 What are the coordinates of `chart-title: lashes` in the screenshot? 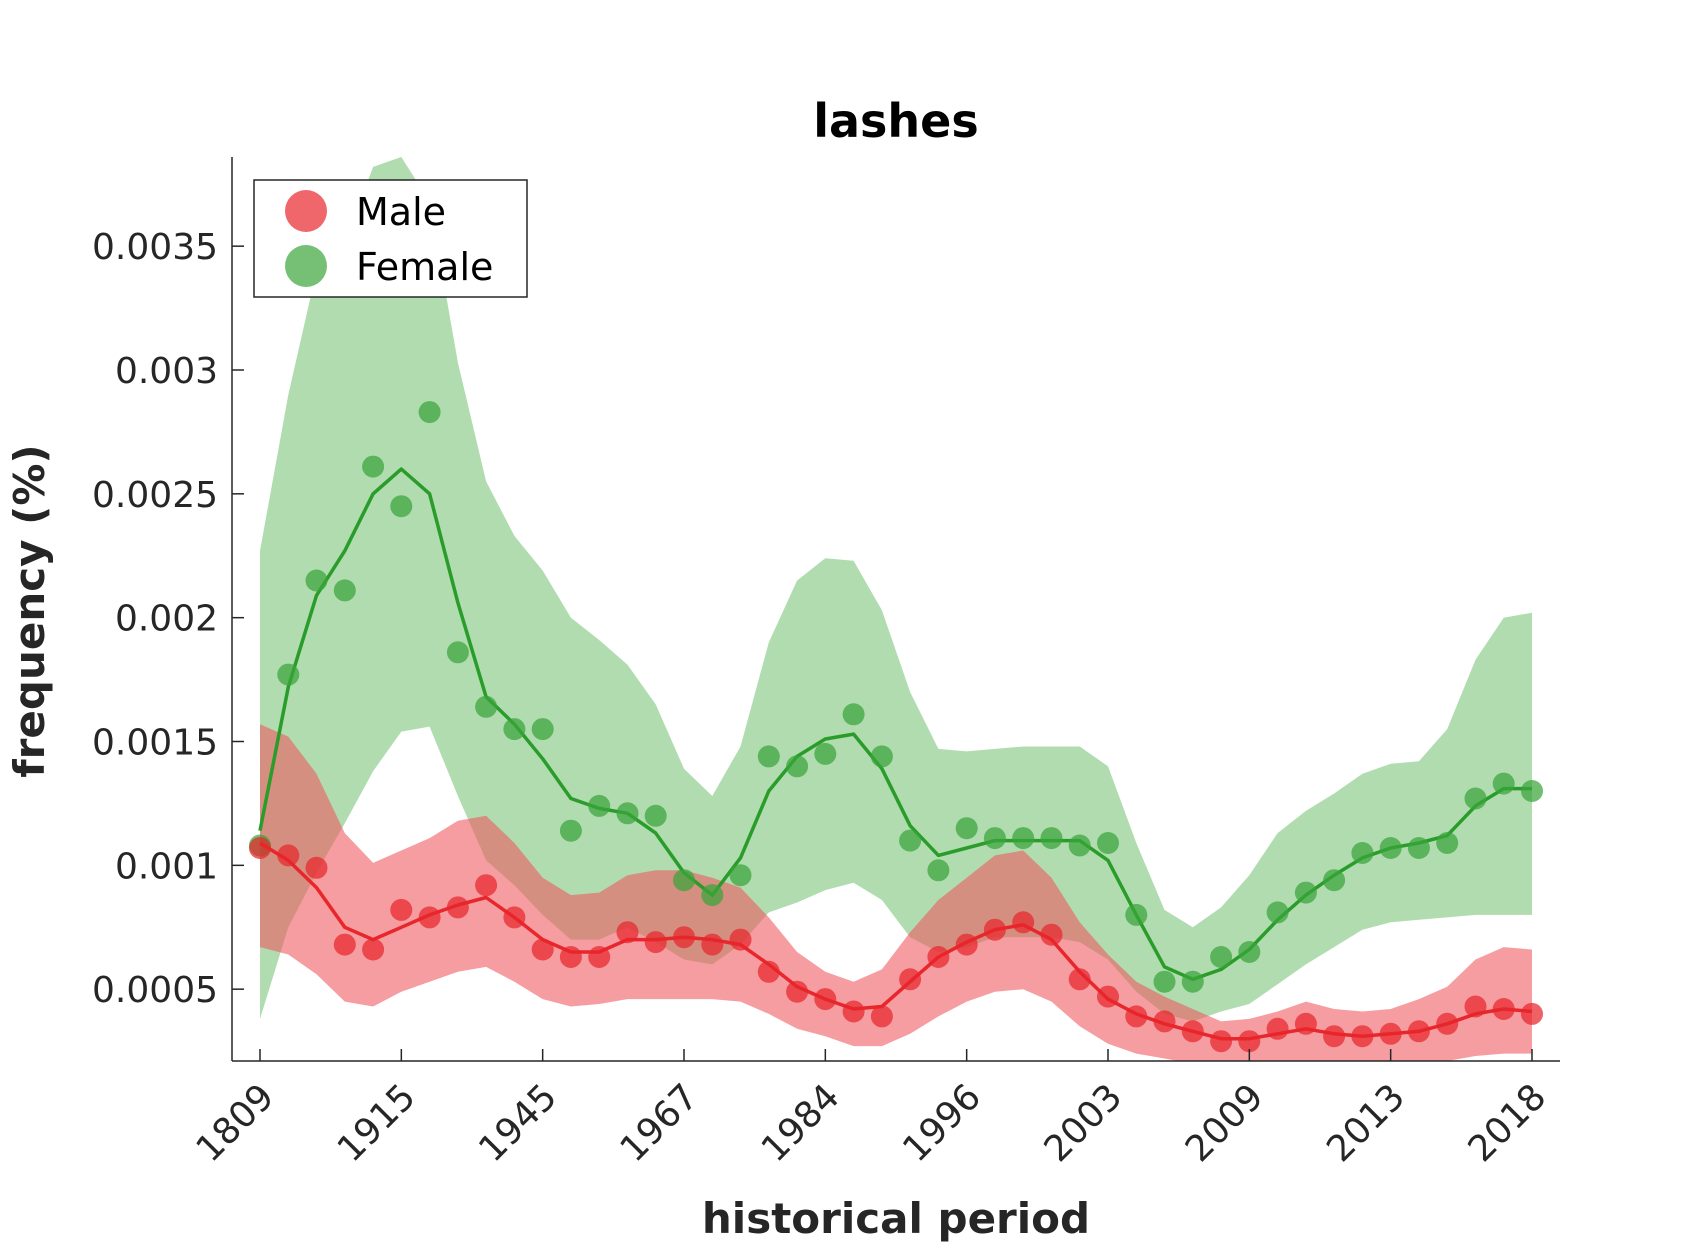 It's located at (896, 121).